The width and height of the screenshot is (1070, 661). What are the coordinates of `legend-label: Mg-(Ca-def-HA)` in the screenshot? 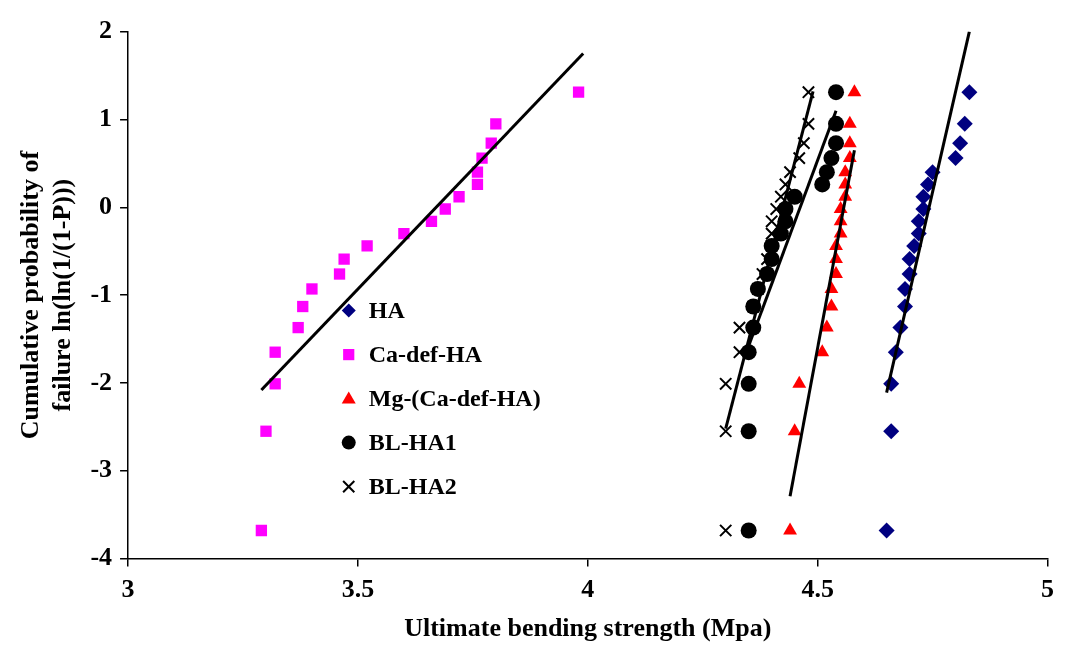 It's located at (454, 397).